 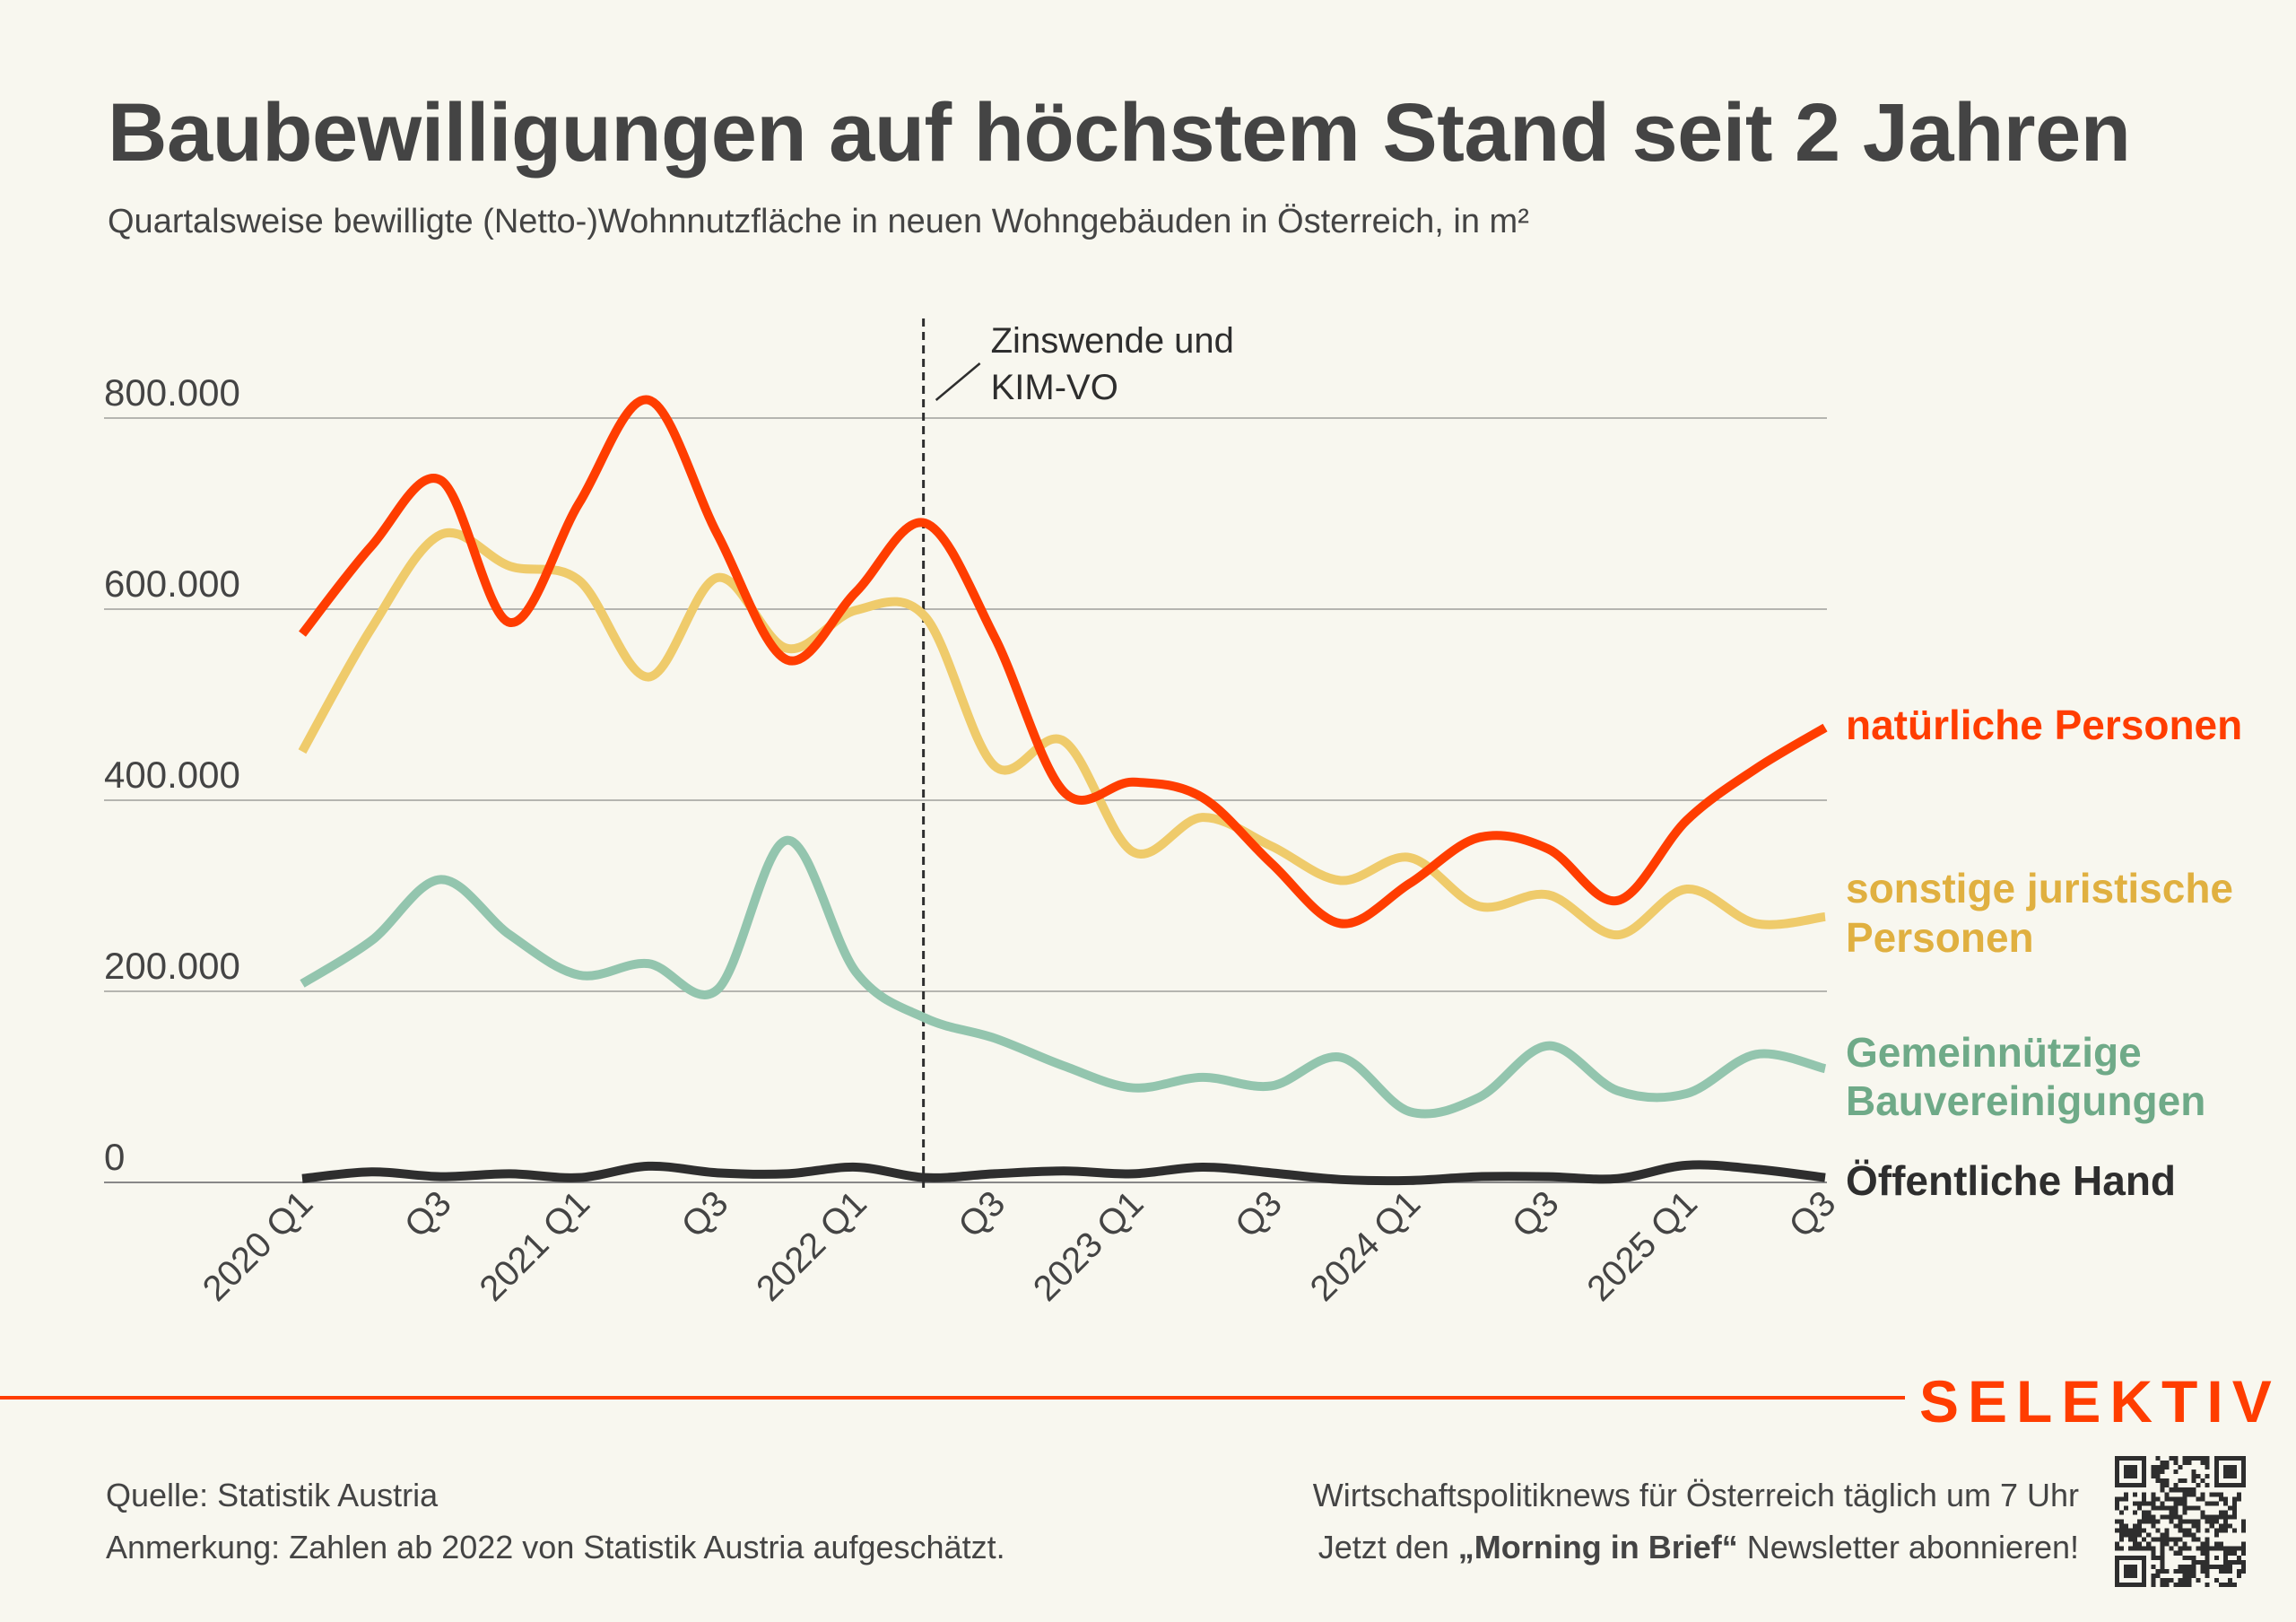 I want to click on series-line-öffentliche-hand, so click(x=1063, y=1173).